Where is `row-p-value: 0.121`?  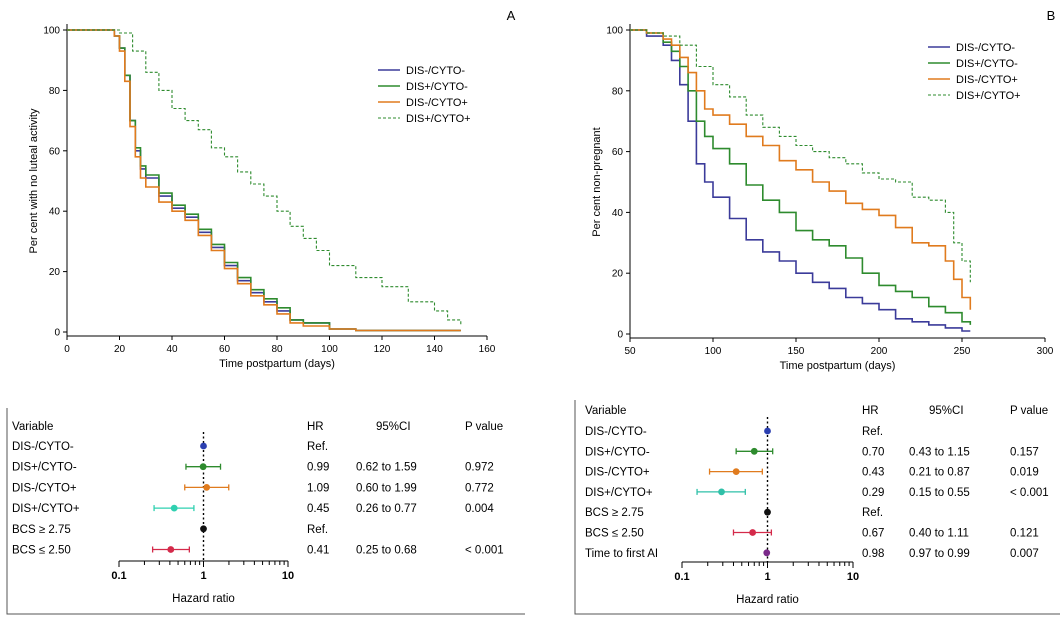 row-p-value: 0.121 is located at coordinates (1024, 534).